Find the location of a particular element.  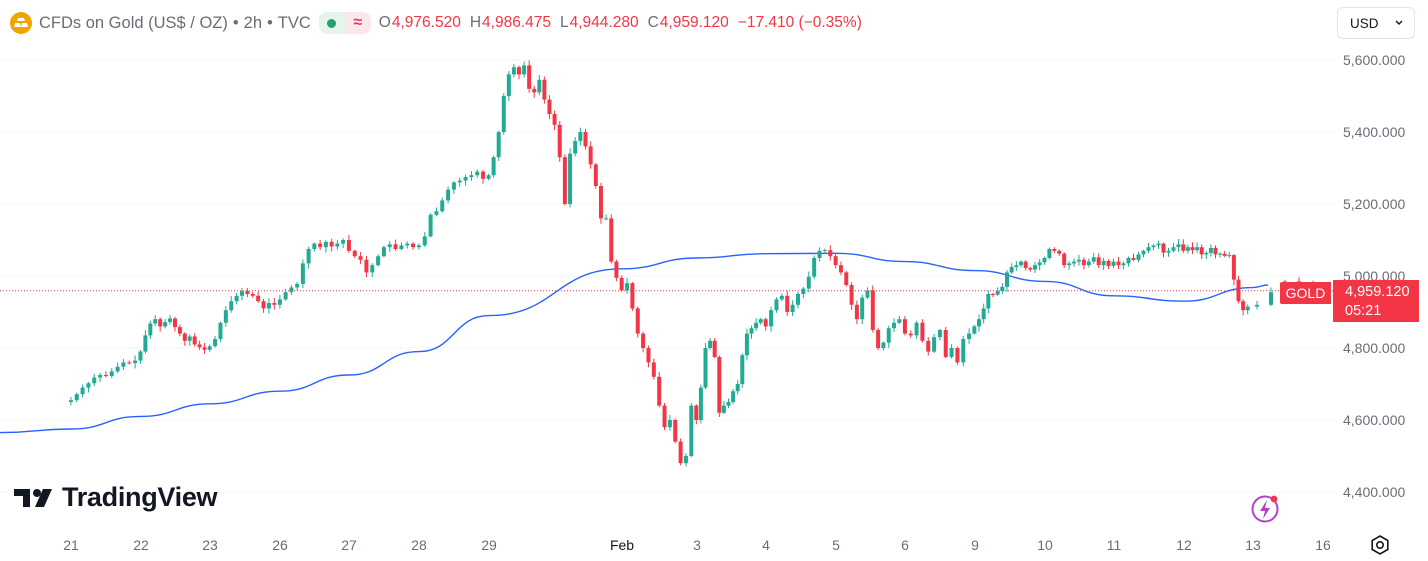

last-price-value: 4,959.120 is located at coordinates (1377, 292).